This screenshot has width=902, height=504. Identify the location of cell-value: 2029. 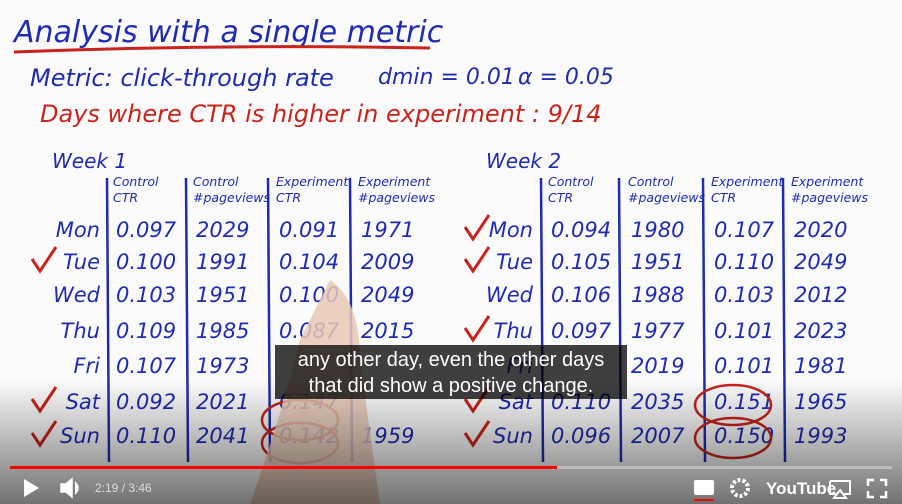
(222, 230).